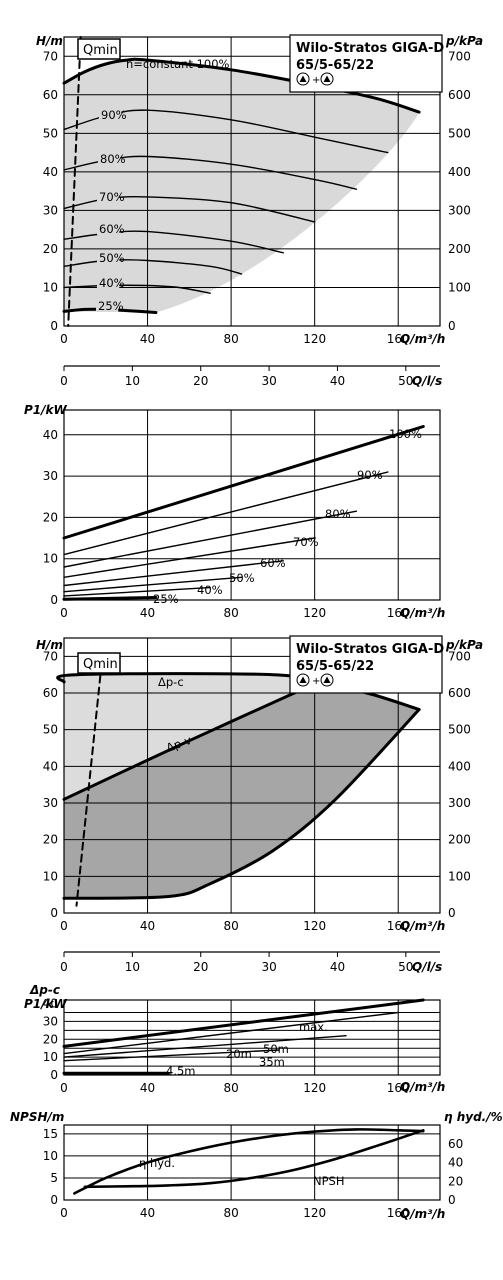 This screenshot has height=1280, width=503. Describe the element at coordinates (405, 381) in the screenshot. I see `ls-tick-label: 50` at that location.